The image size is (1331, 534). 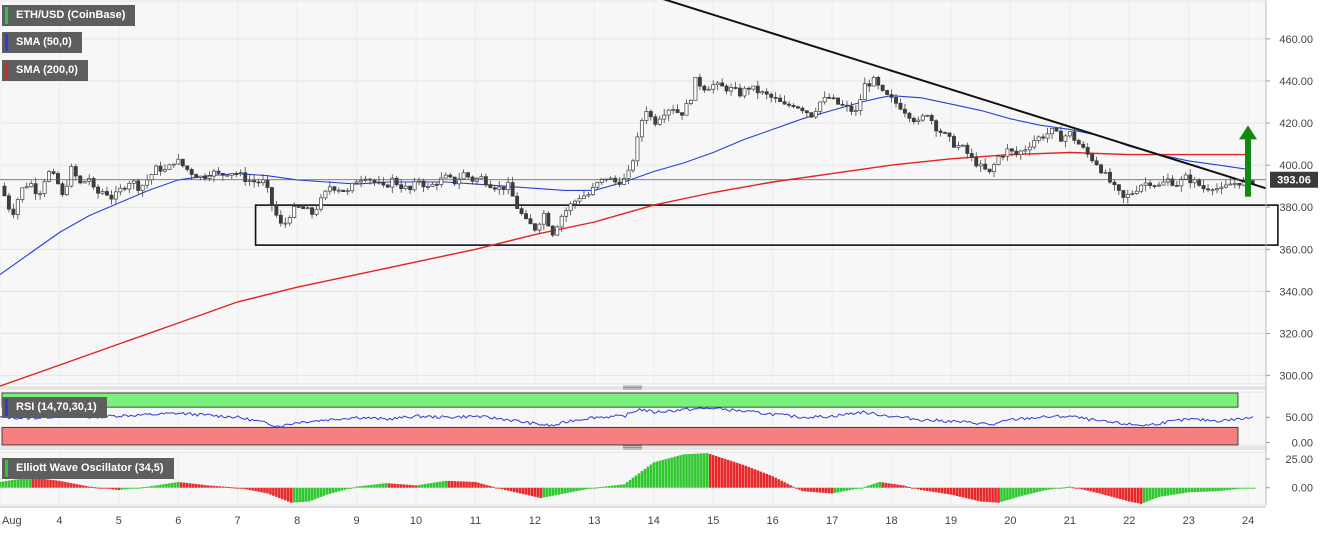 I want to click on legend-main-label: ETH/USD (CoinBase), so click(x=71, y=15).